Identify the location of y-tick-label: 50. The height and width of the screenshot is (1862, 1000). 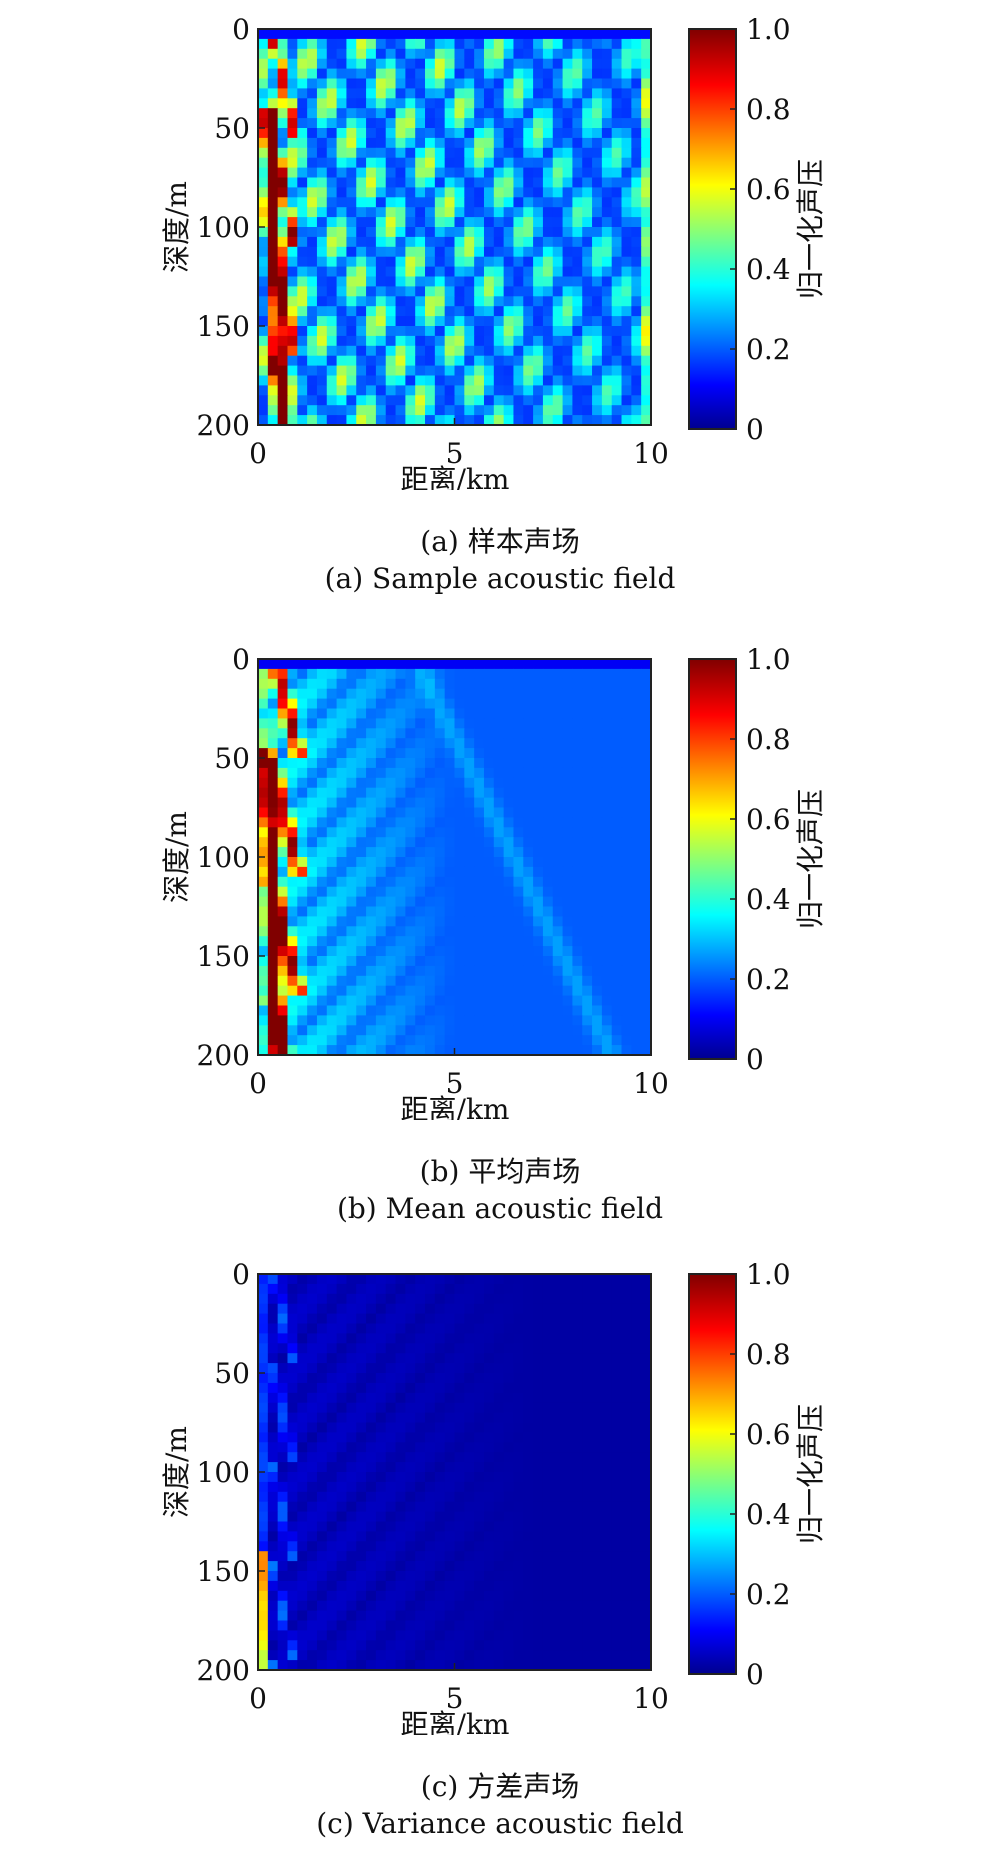
(232, 128).